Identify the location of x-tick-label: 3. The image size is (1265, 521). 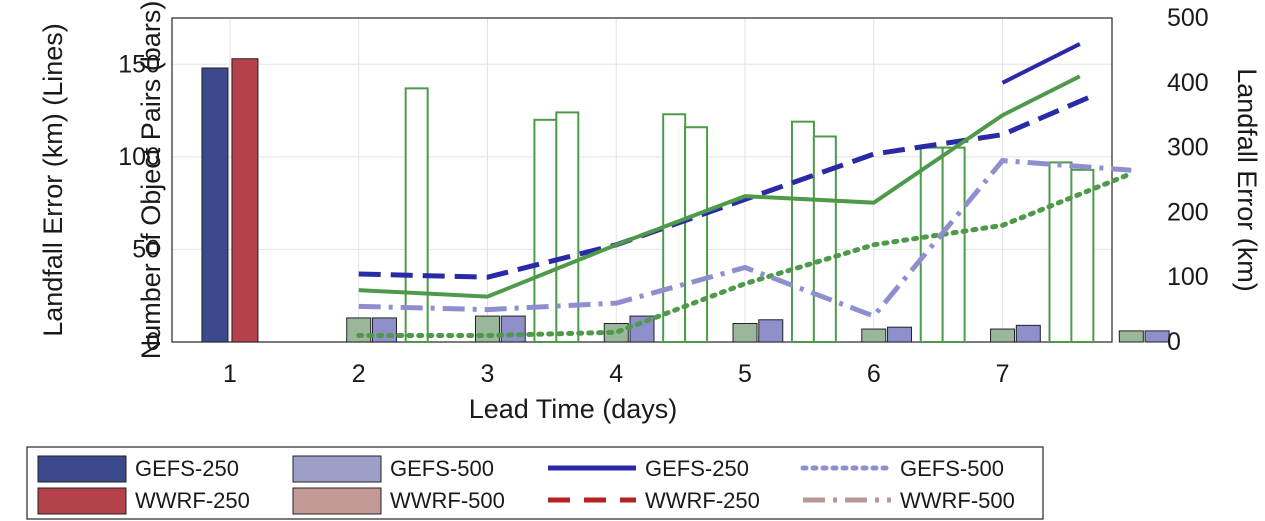
(488, 374).